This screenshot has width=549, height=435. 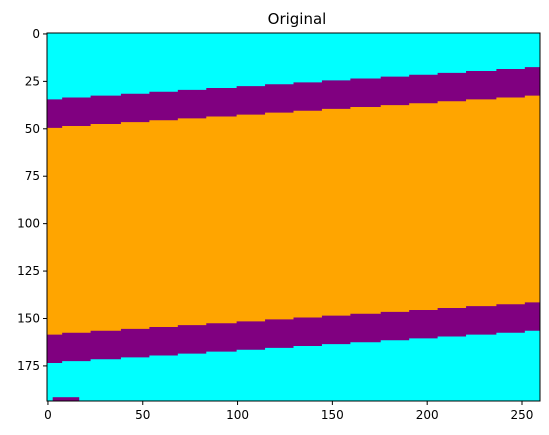 What do you see at coordinates (32, 129) in the screenshot?
I see `y-tick-label: 50` at bounding box center [32, 129].